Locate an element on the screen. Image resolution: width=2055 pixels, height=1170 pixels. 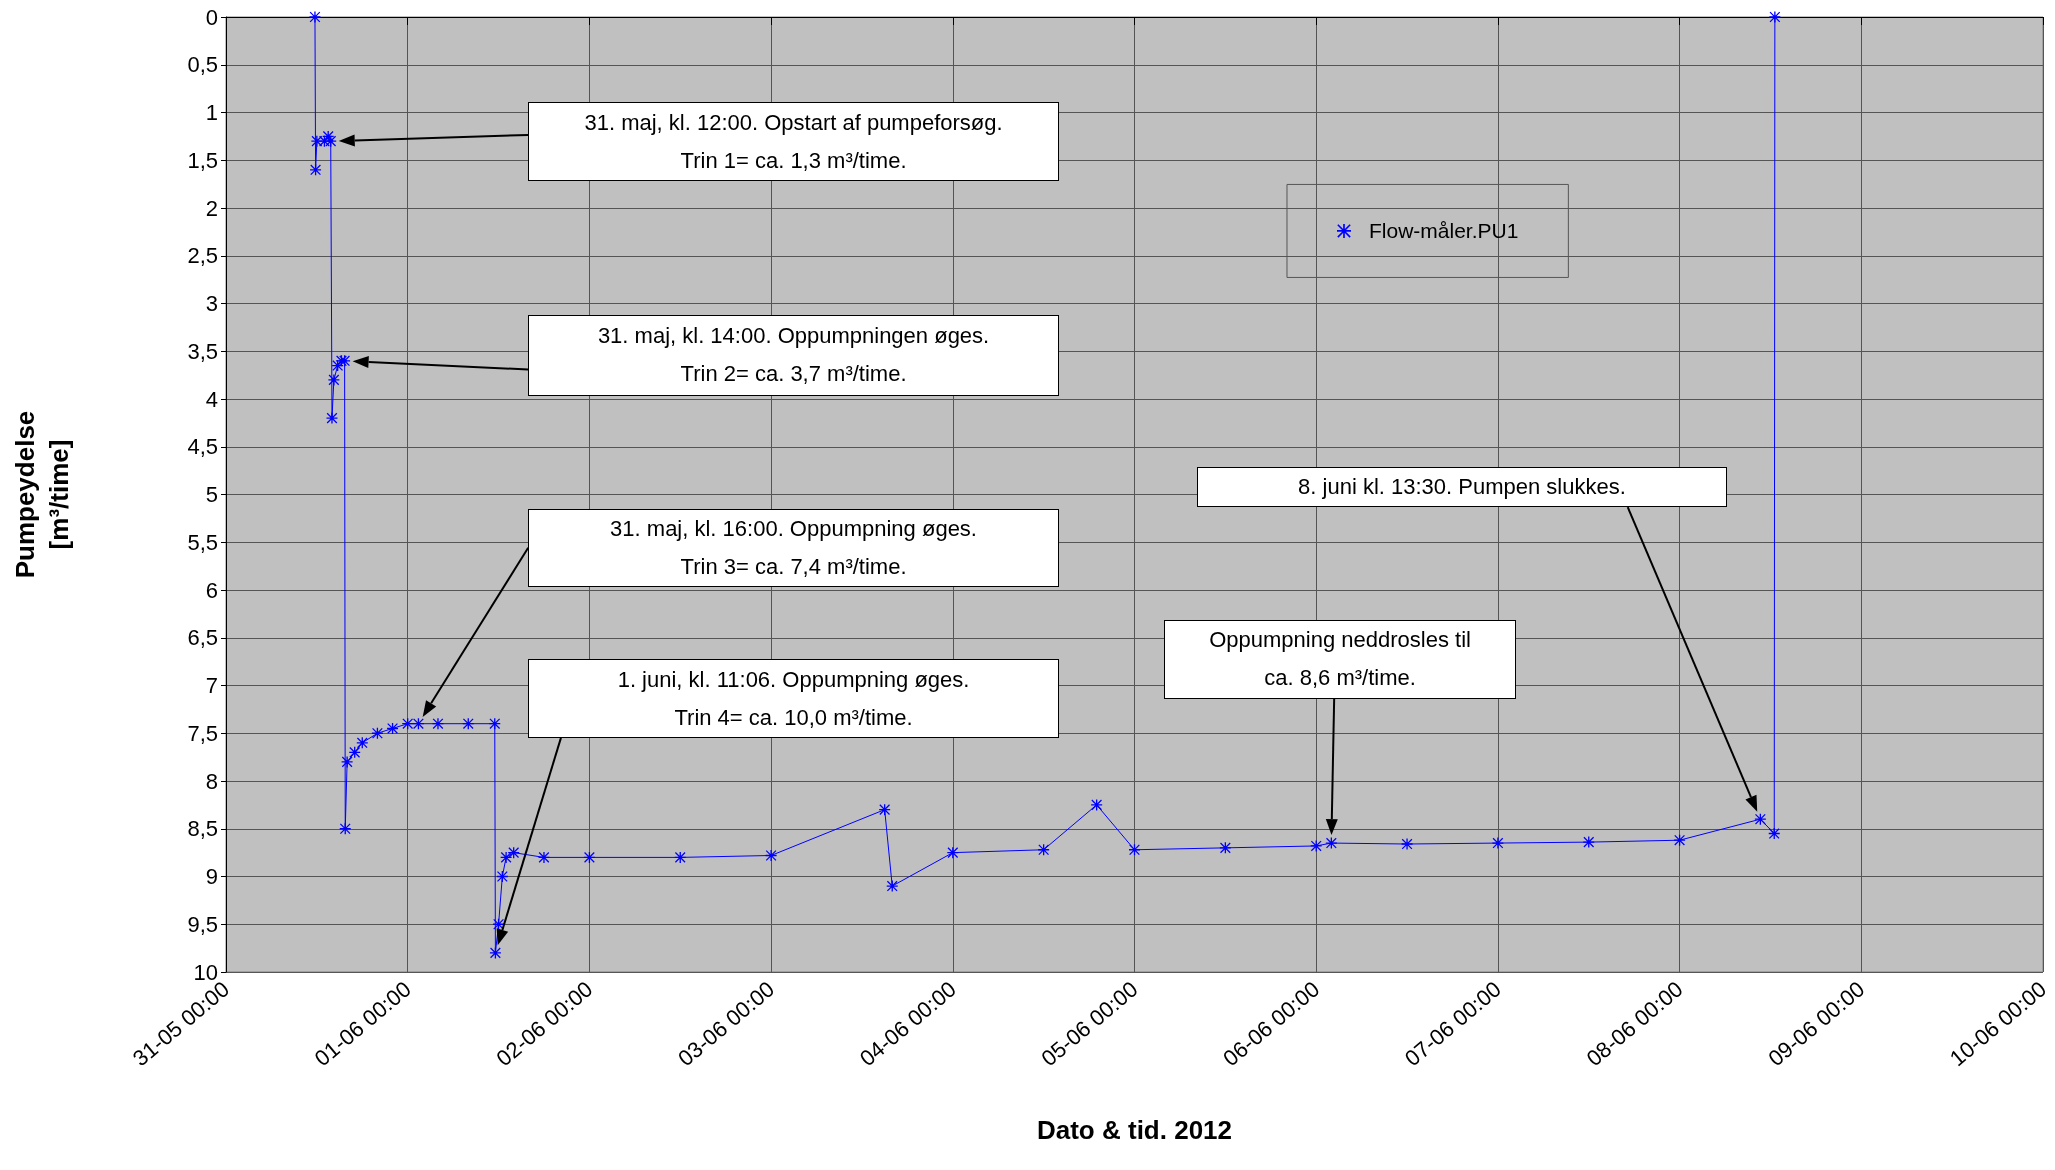
y-tick-label: 7,5 is located at coordinates (202, 733).